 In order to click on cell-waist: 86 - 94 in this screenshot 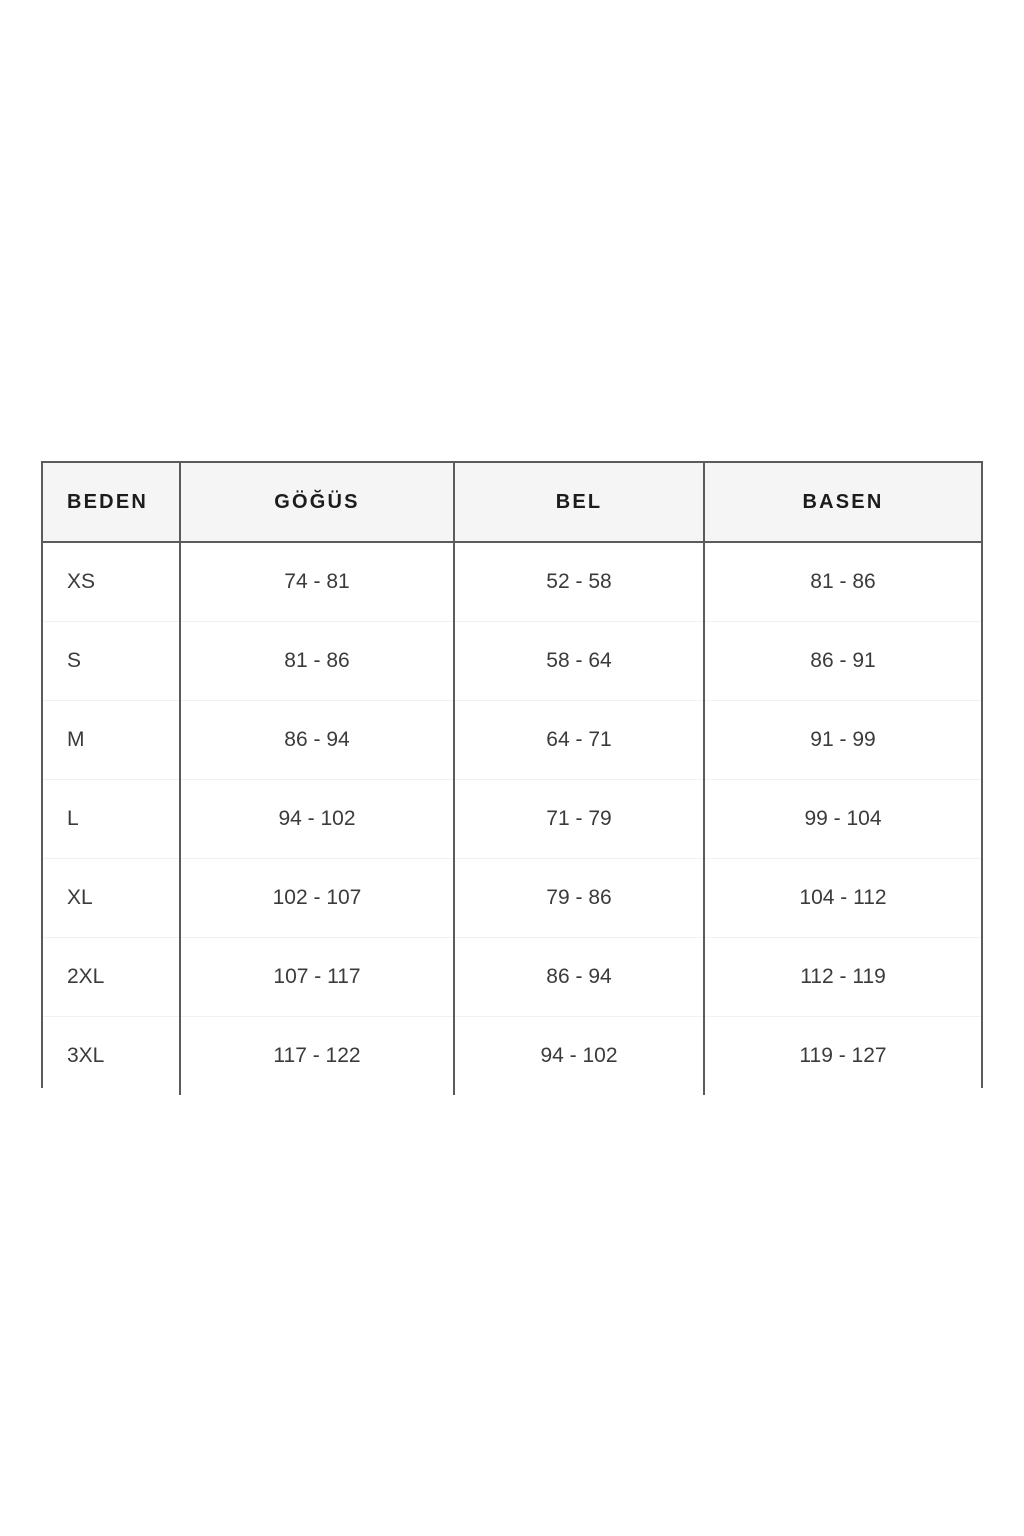, I will do `click(579, 977)`.